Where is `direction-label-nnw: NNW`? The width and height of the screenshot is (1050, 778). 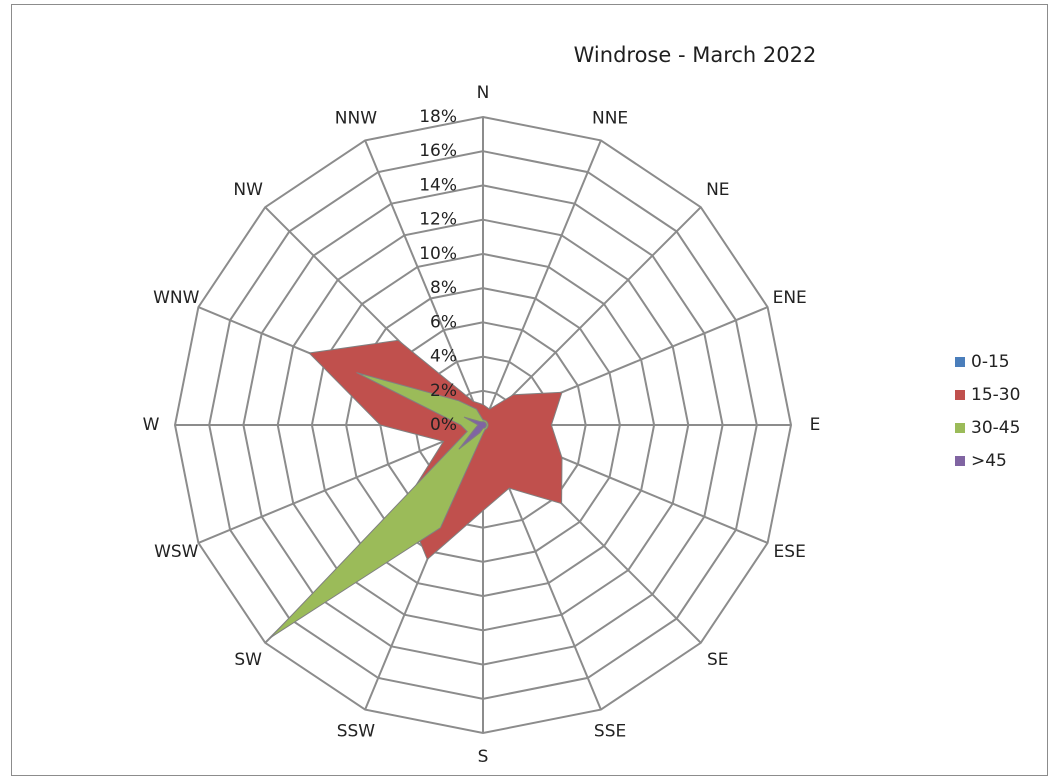 direction-label-nnw: NNW is located at coordinates (356, 118).